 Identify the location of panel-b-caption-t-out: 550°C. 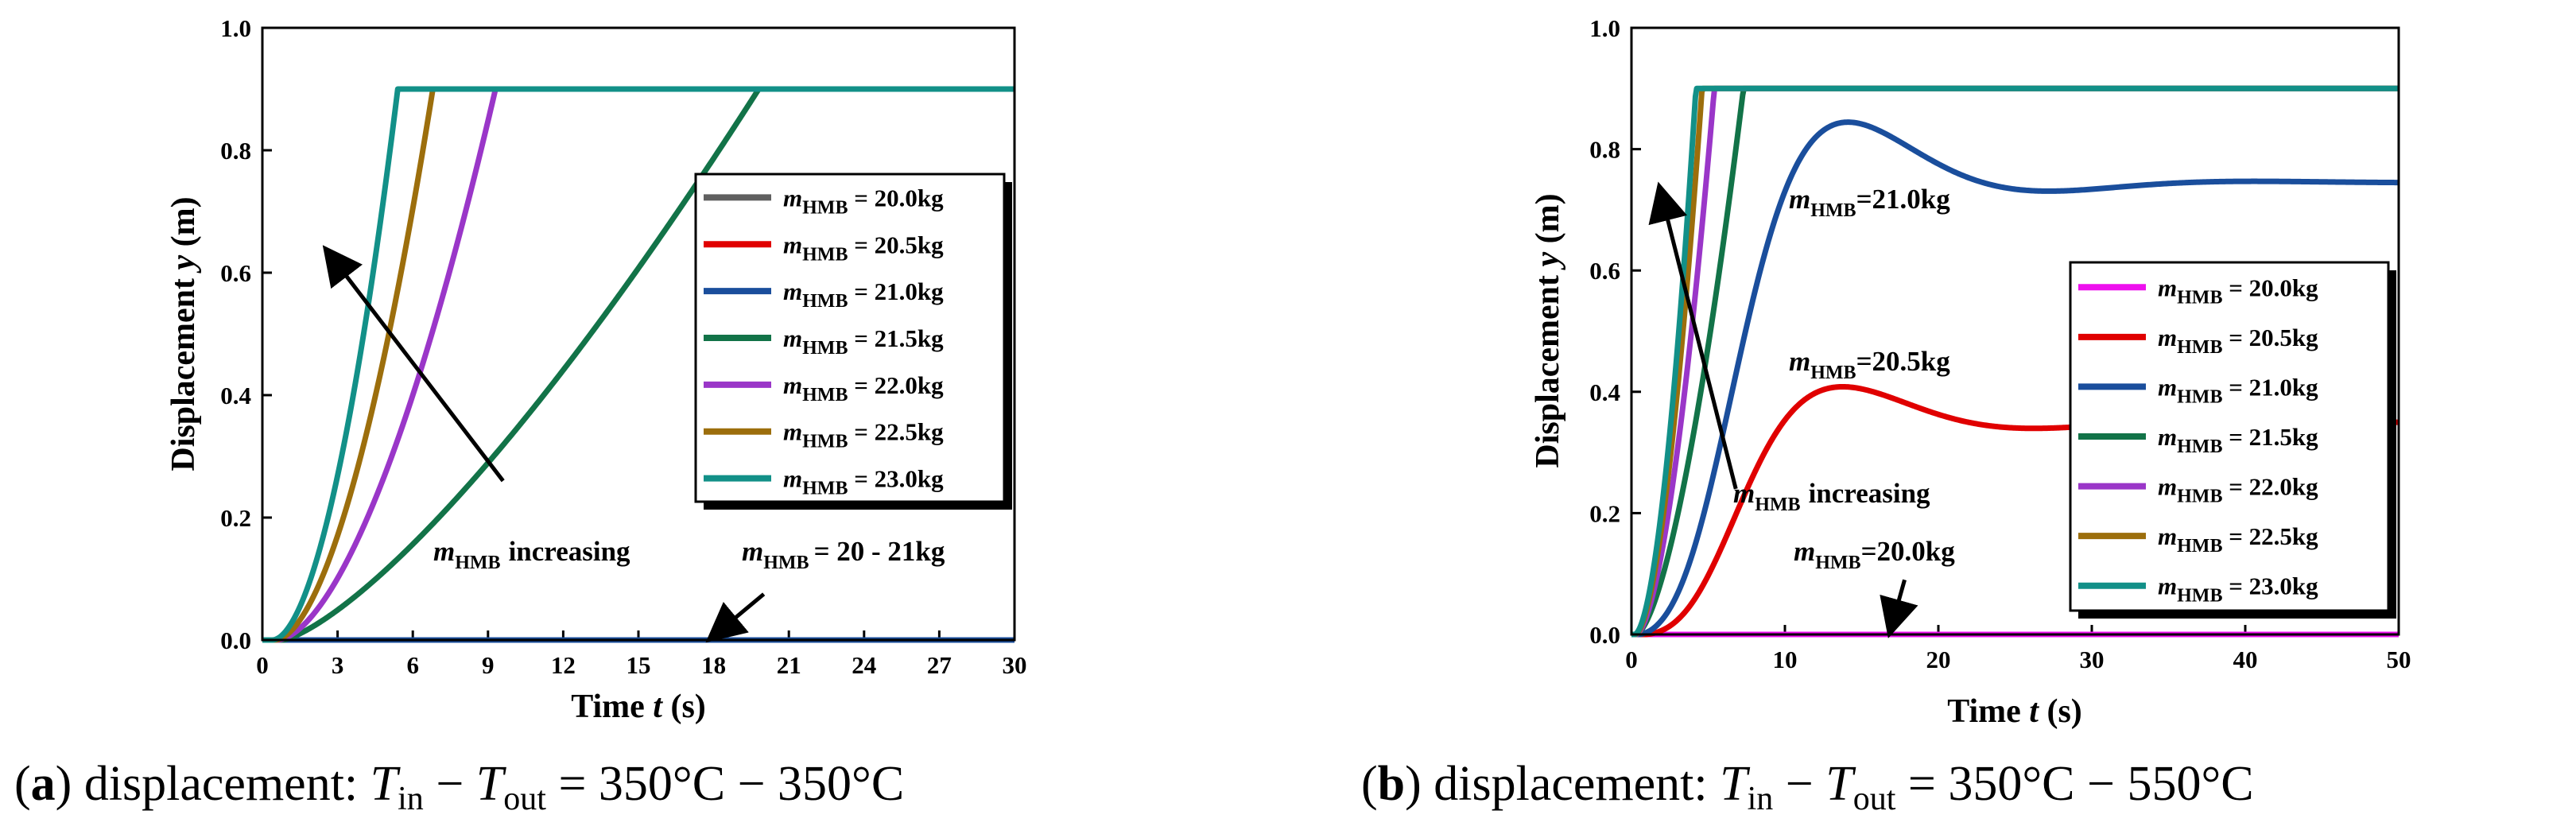
(2191, 784).